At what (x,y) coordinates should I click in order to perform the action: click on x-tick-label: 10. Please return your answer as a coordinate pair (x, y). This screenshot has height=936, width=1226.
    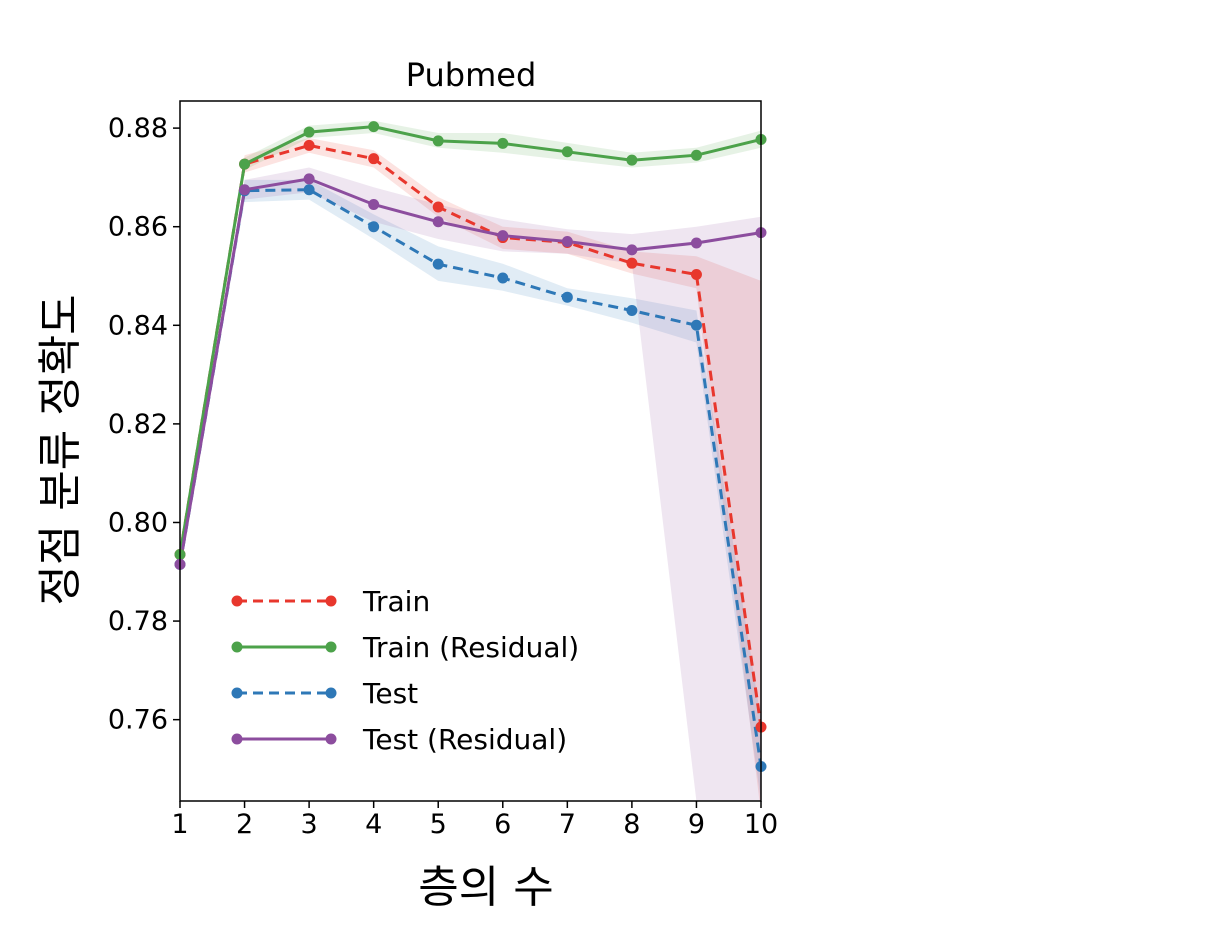
    Looking at the image, I should click on (761, 824).